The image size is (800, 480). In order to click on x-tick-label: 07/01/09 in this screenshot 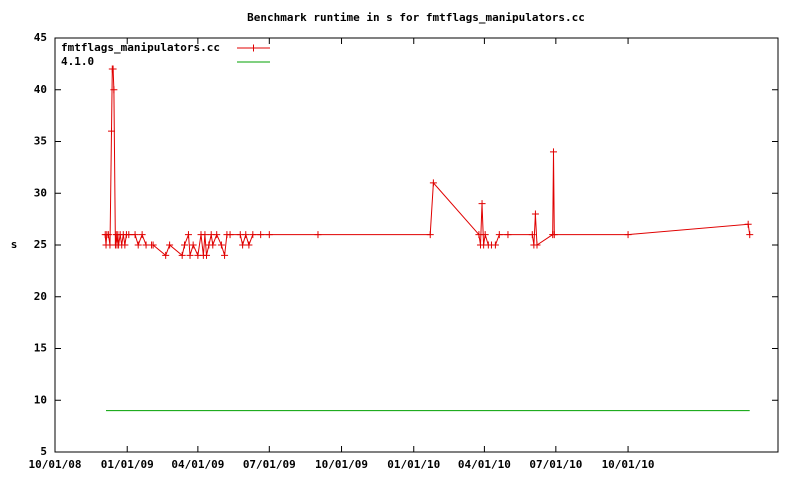, I will do `click(269, 464)`.